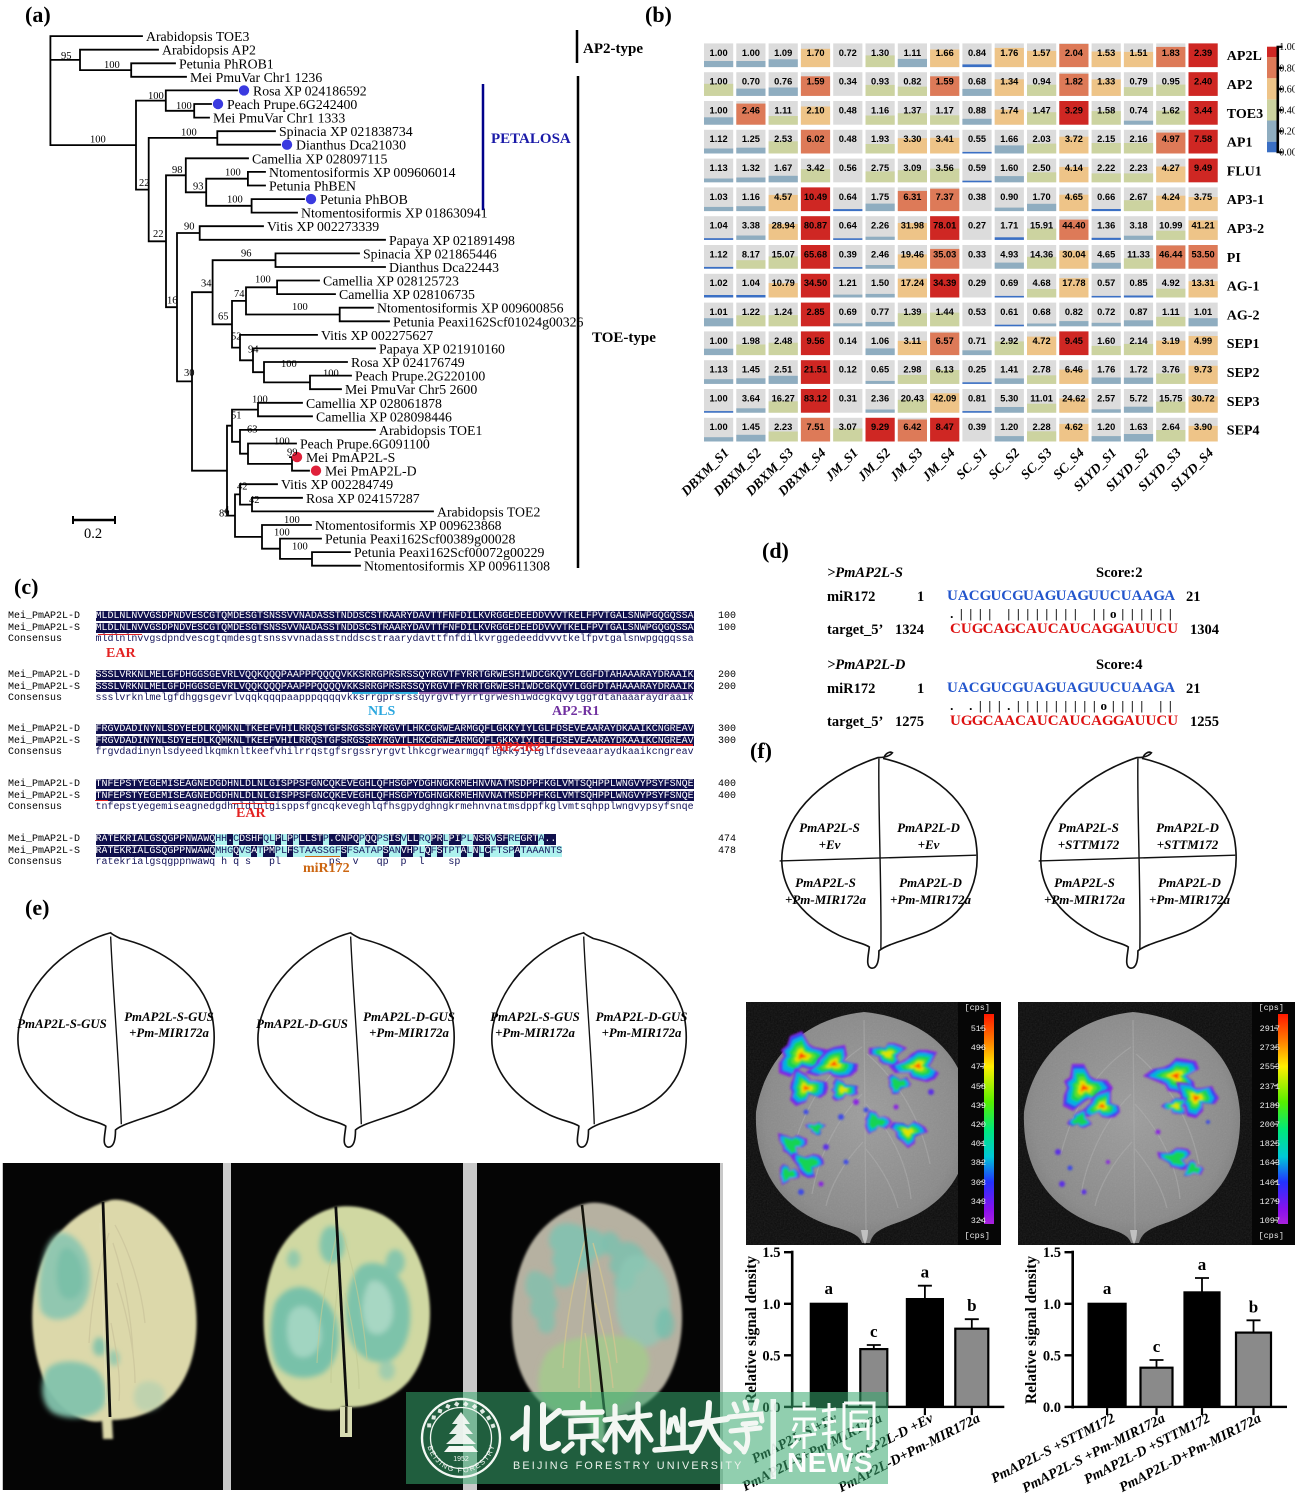  Describe the element at coordinates (337, 484) in the screenshot. I see `svg-text: Vitis XP 002284749` at that location.